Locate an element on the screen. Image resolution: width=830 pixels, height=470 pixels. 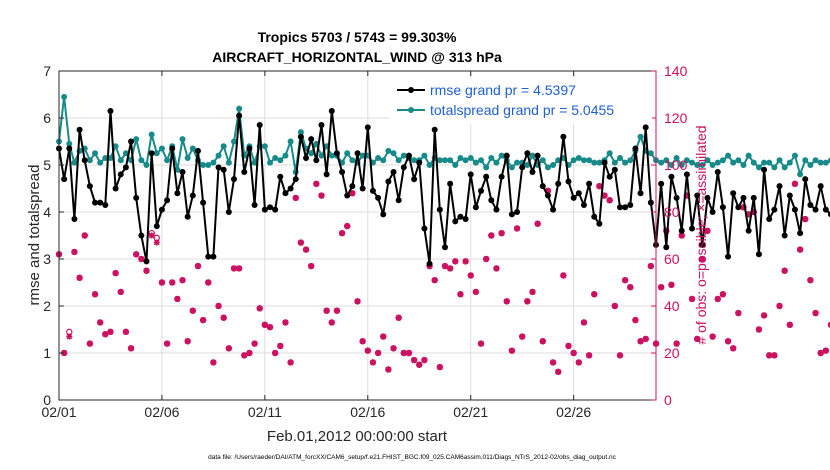
y-tick-label: 6 is located at coordinates (47, 118).